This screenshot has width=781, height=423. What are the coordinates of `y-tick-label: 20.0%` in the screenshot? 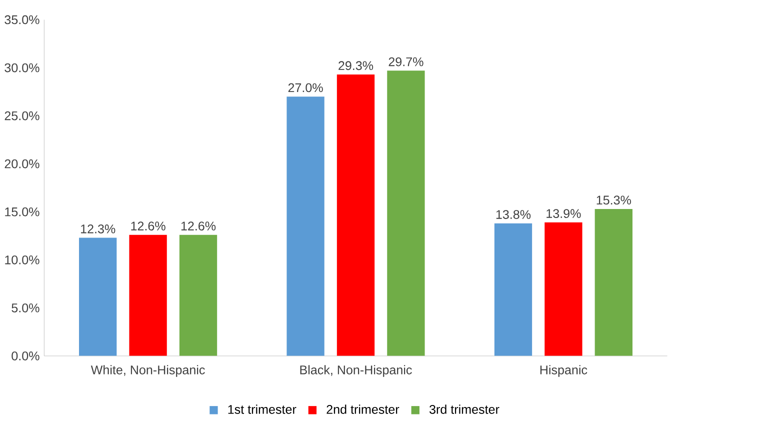 It's located at (22, 163).